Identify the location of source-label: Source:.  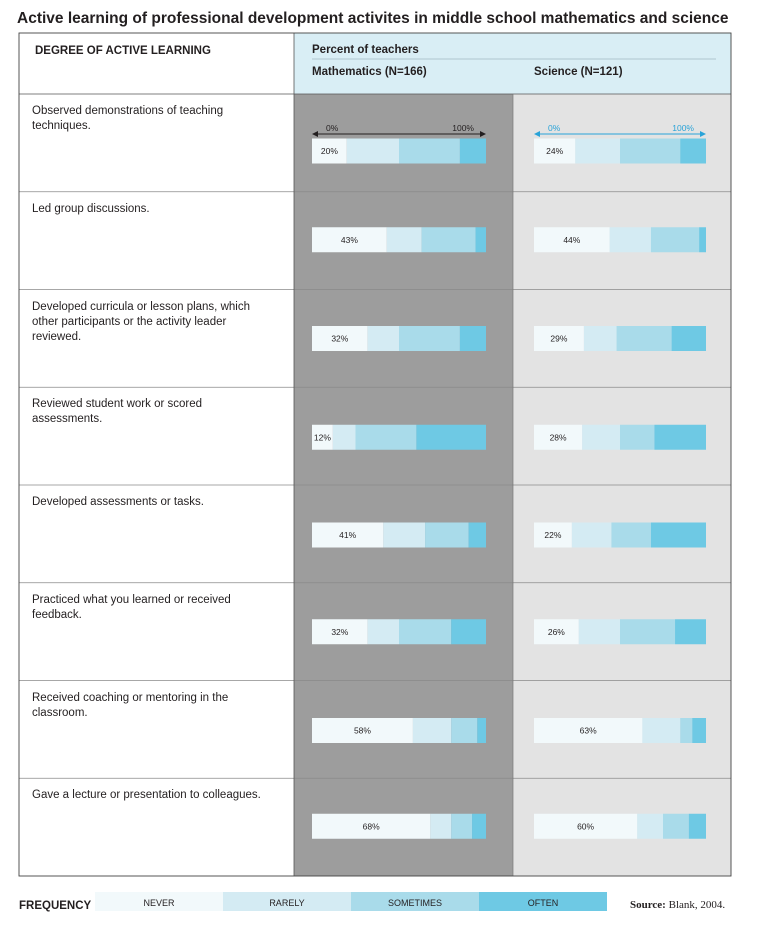
(648, 905).